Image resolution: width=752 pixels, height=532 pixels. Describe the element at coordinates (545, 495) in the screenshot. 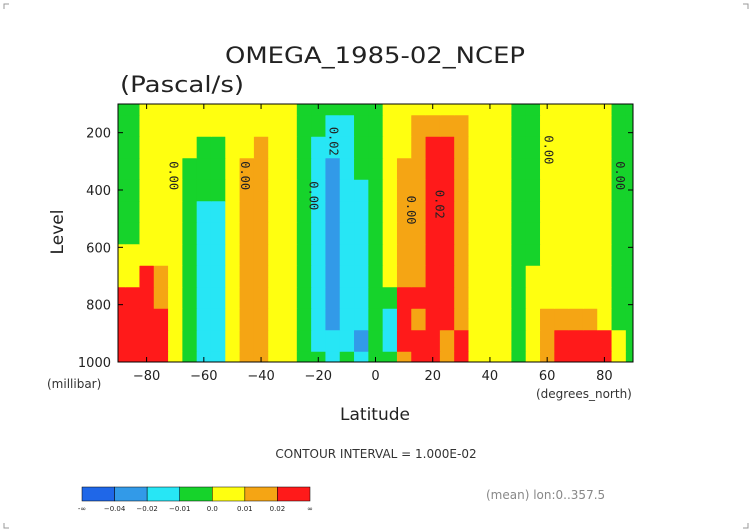

I see `averaging-note: (mean) lon:0..357.5` at that location.